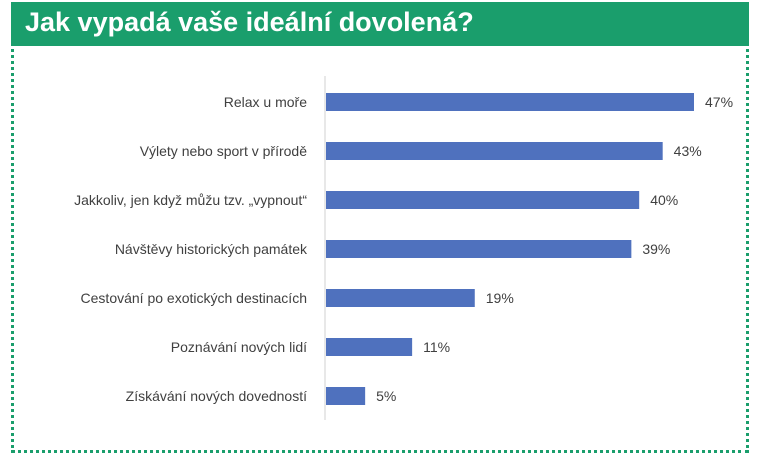 The image size is (760, 465). What do you see at coordinates (211, 249) in the screenshot?
I see `category-label-4: Návštěvy historických památek` at bounding box center [211, 249].